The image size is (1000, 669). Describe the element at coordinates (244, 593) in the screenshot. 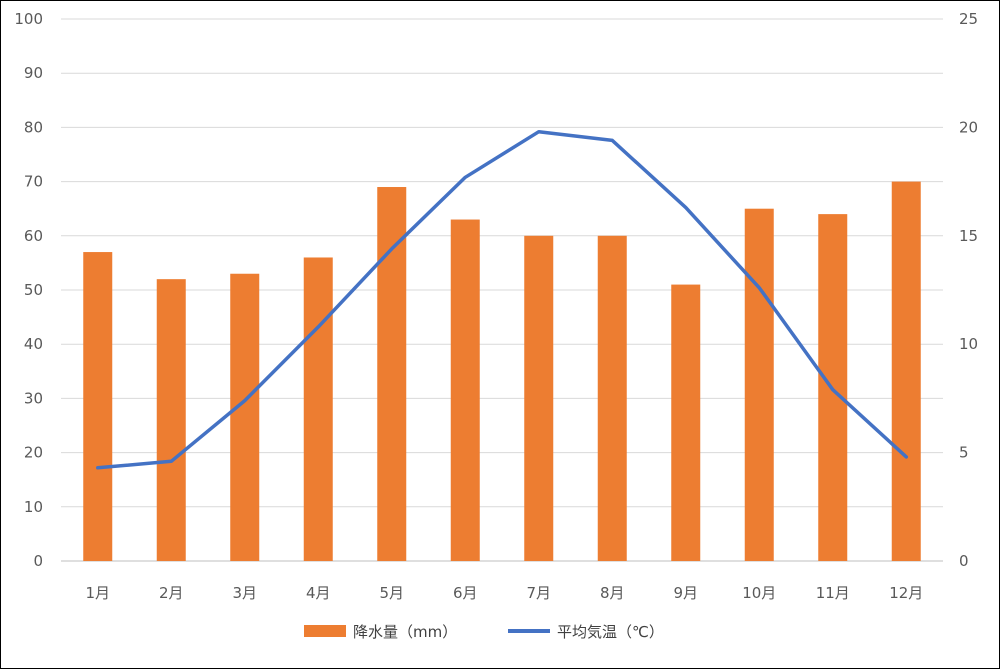

I see `x-tick-label: 3月` at that location.